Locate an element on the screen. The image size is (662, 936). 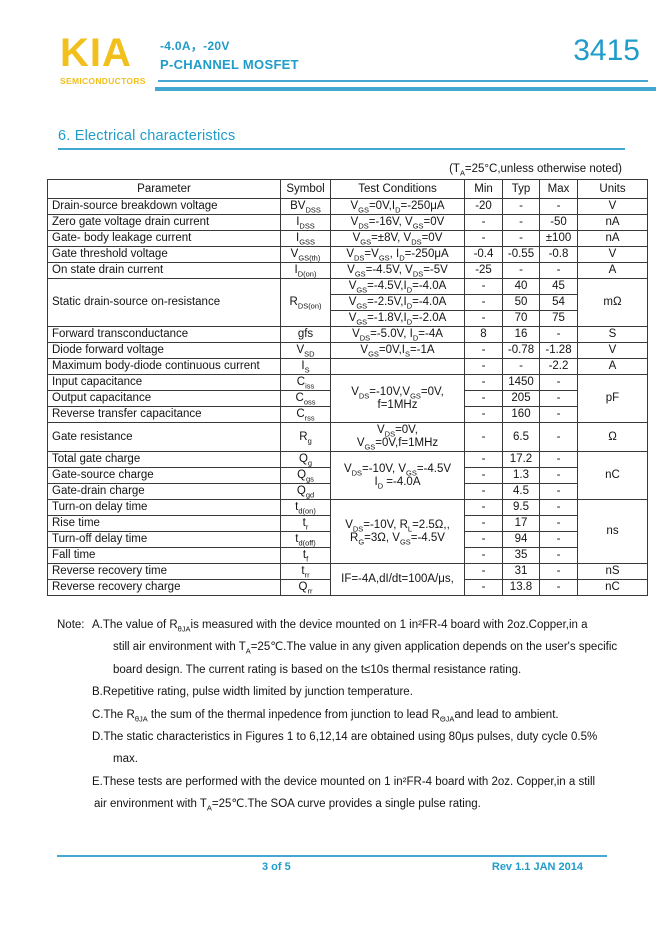
max-cell: 54 is located at coordinates (558, 302).